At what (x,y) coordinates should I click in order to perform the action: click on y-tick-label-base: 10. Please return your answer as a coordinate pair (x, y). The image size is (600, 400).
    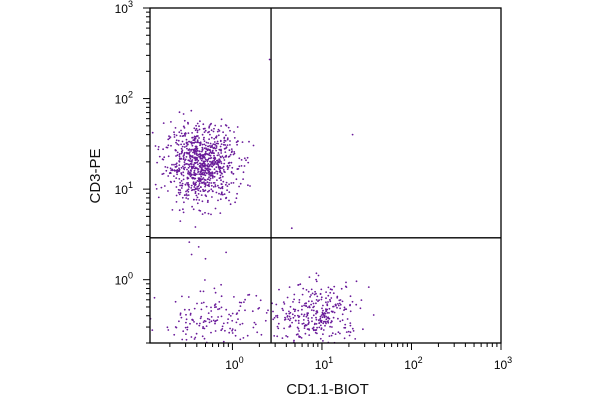
    Looking at the image, I should click on (122, 190).